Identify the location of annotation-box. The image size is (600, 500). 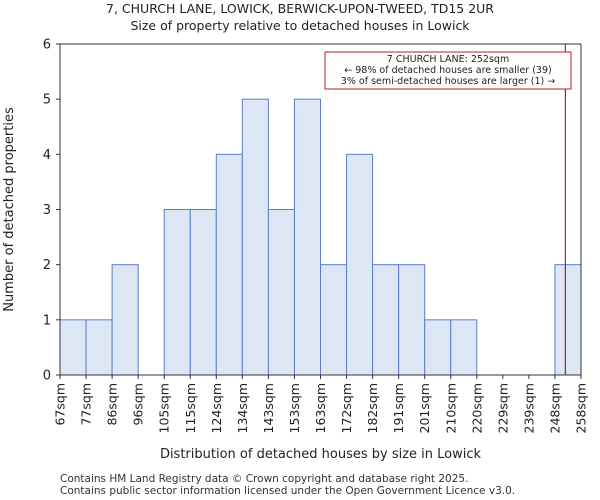
(448, 70).